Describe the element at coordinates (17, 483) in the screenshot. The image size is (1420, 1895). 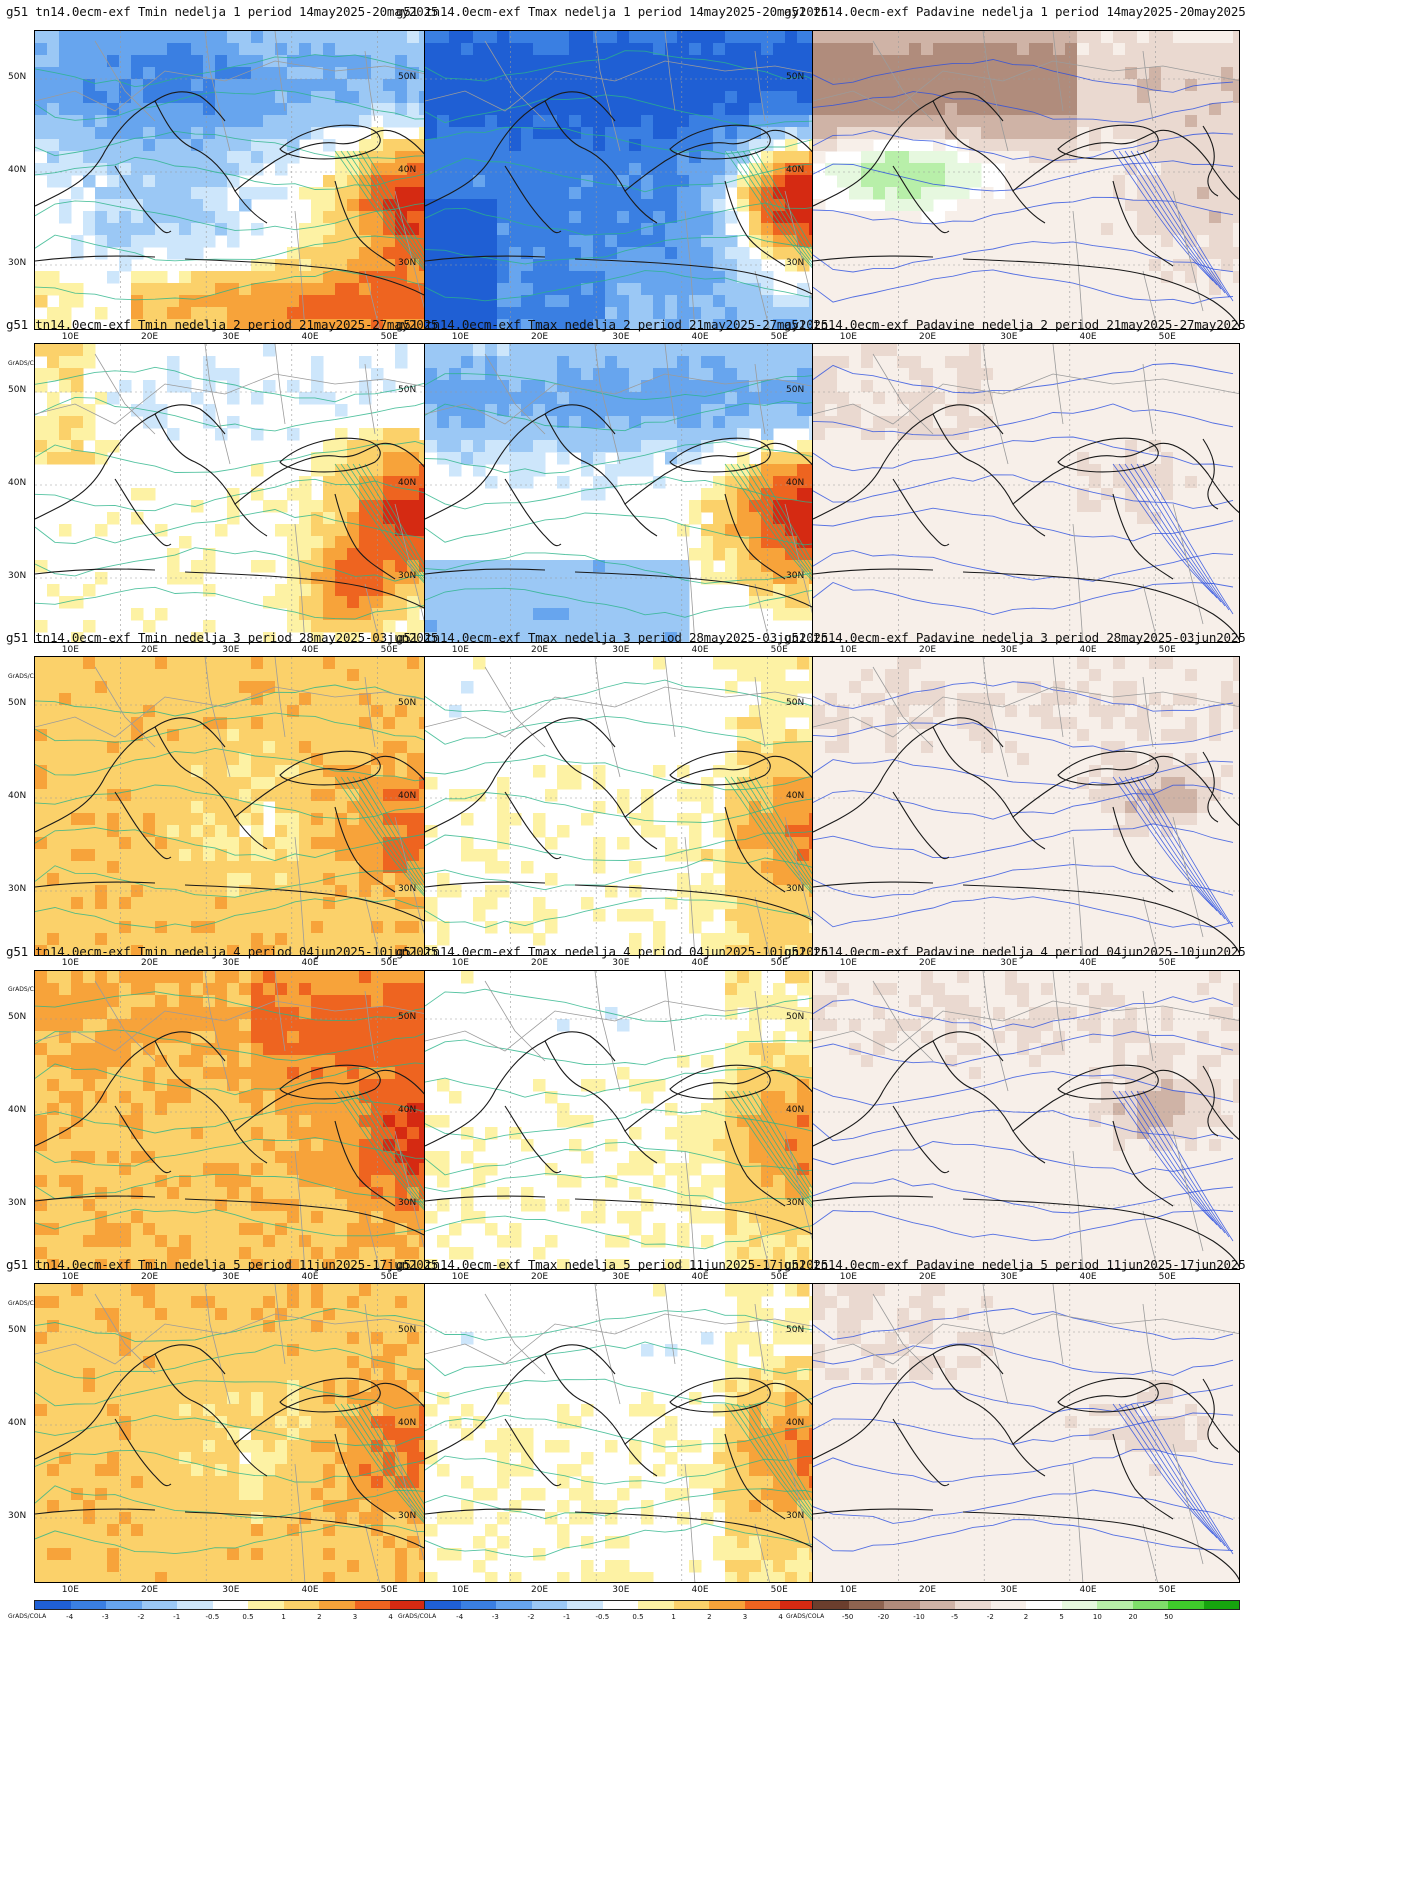
I see `latitude-label: 40N` at that location.